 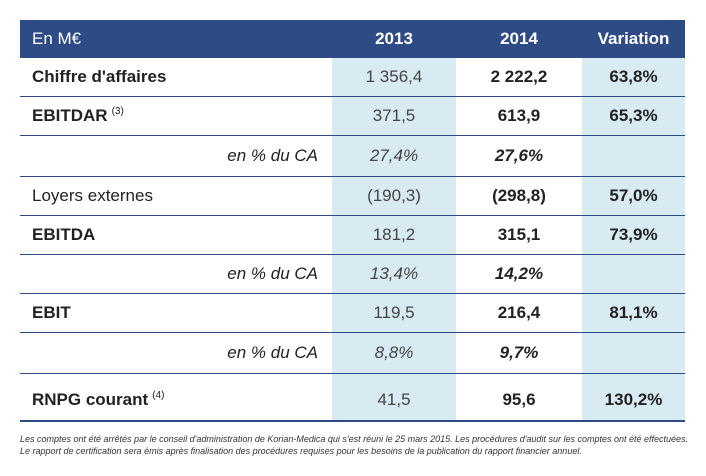 What do you see at coordinates (176, 400) in the screenshot?
I see `row-label: RNPG courant (4)` at bounding box center [176, 400].